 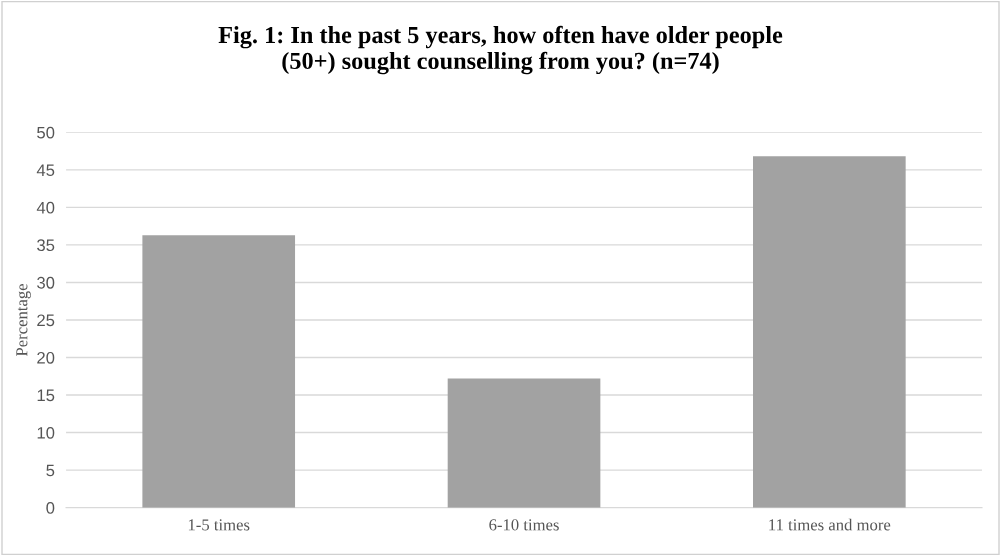 What do you see at coordinates (50, 508) in the screenshot?
I see `y-tick-label: 0` at bounding box center [50, 508].